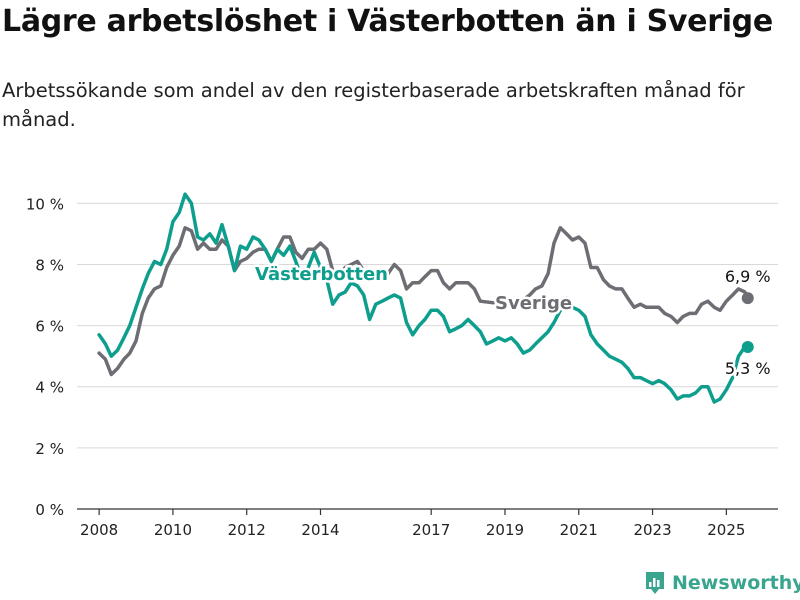  What do you see at coordinates (513, 321) in the screenshot?
I see `series-labels: Västerbotten Sverige 6,9 % 5,3 %` at bounding box center [513, 321].